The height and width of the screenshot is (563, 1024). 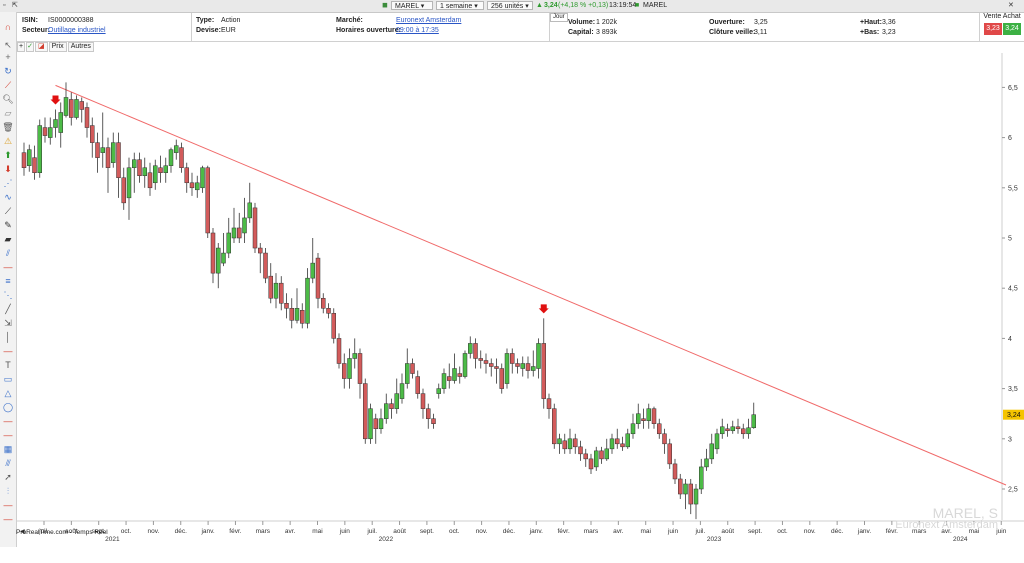 What do you see at coordinates (8, 477) in the screenshot?
I see `arrow-tool-icon: ➚` at bounding box center [8, 477].